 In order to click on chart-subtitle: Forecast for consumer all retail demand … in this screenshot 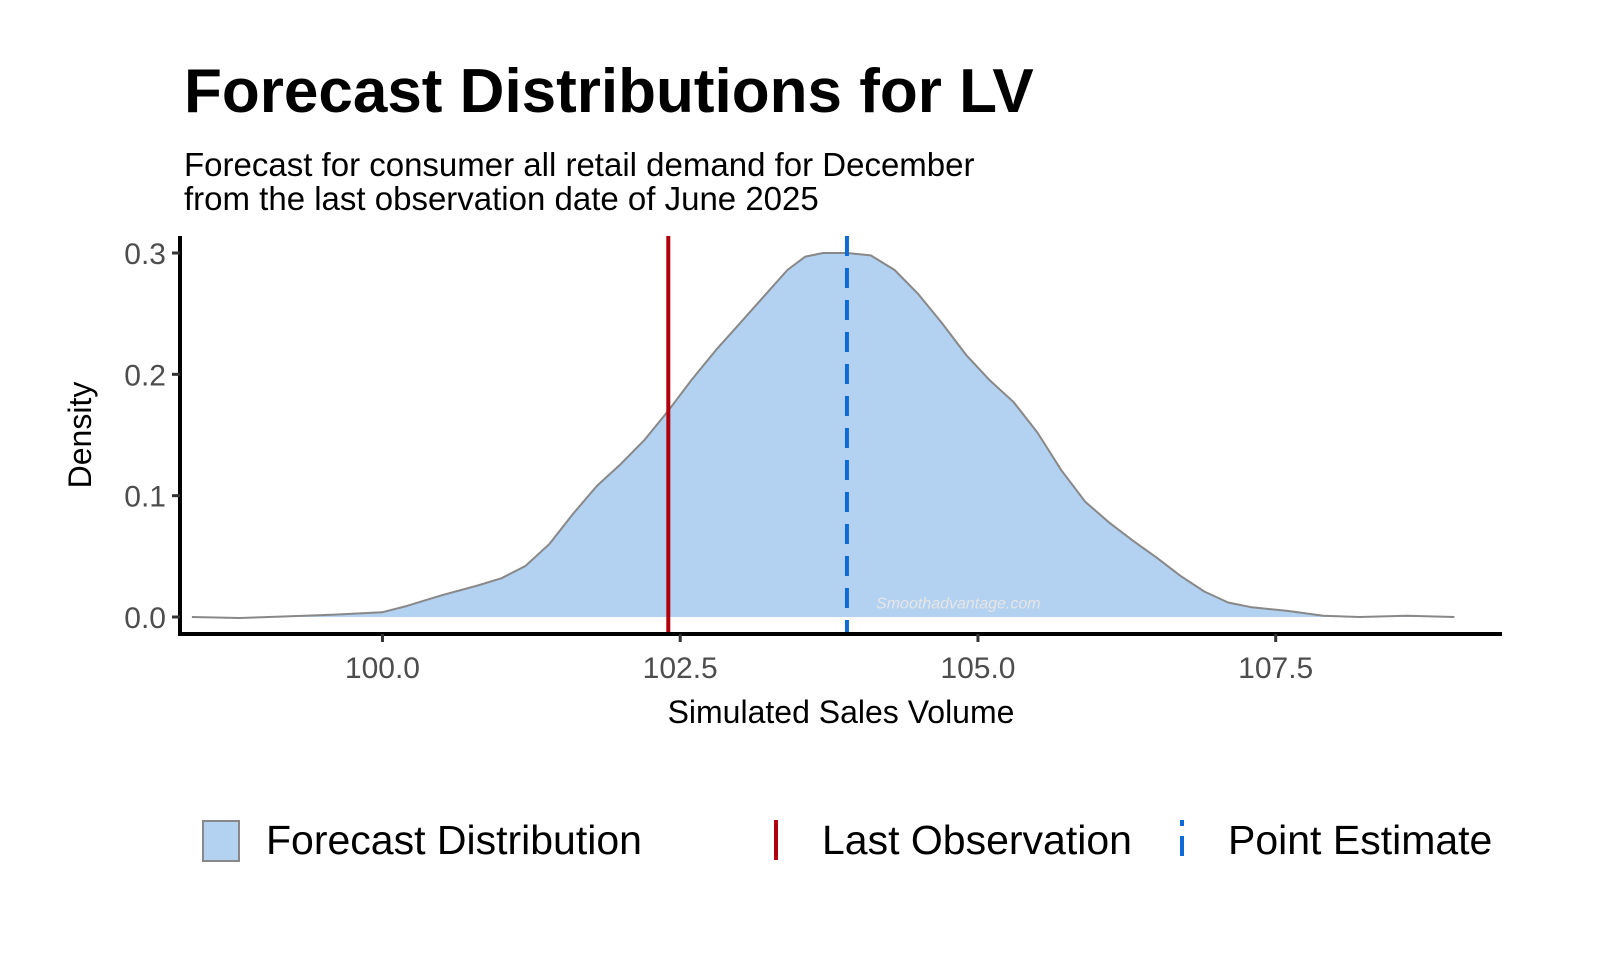, I will do `click(579, 182)`.